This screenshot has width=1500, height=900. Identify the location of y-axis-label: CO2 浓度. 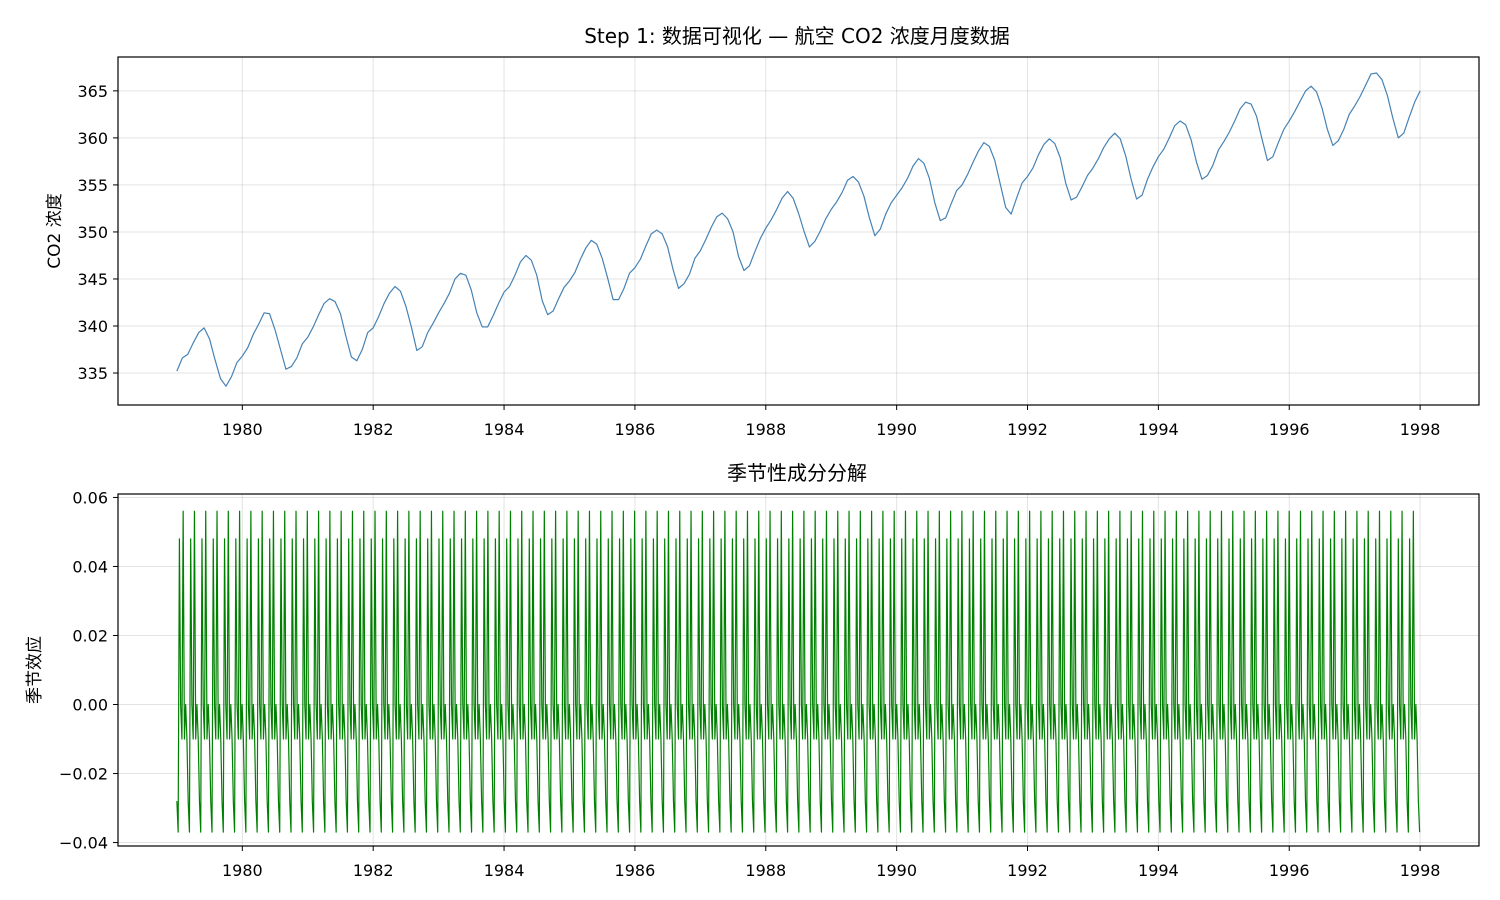
(55, 230).